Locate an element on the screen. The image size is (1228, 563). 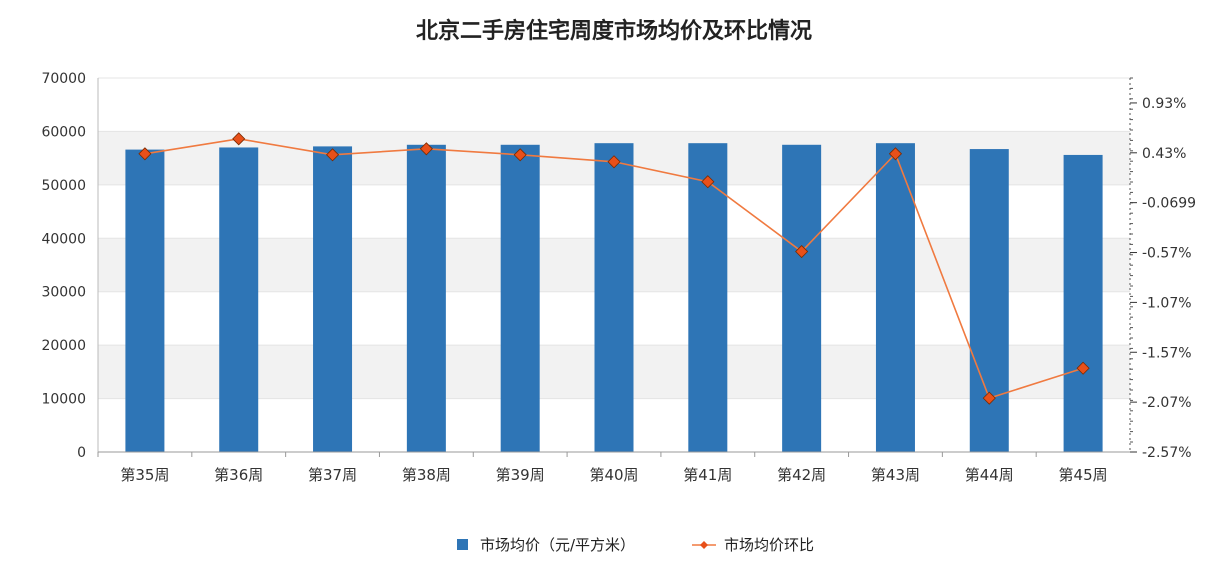
category-label: 第41周 is located at coordinates (707, 475).